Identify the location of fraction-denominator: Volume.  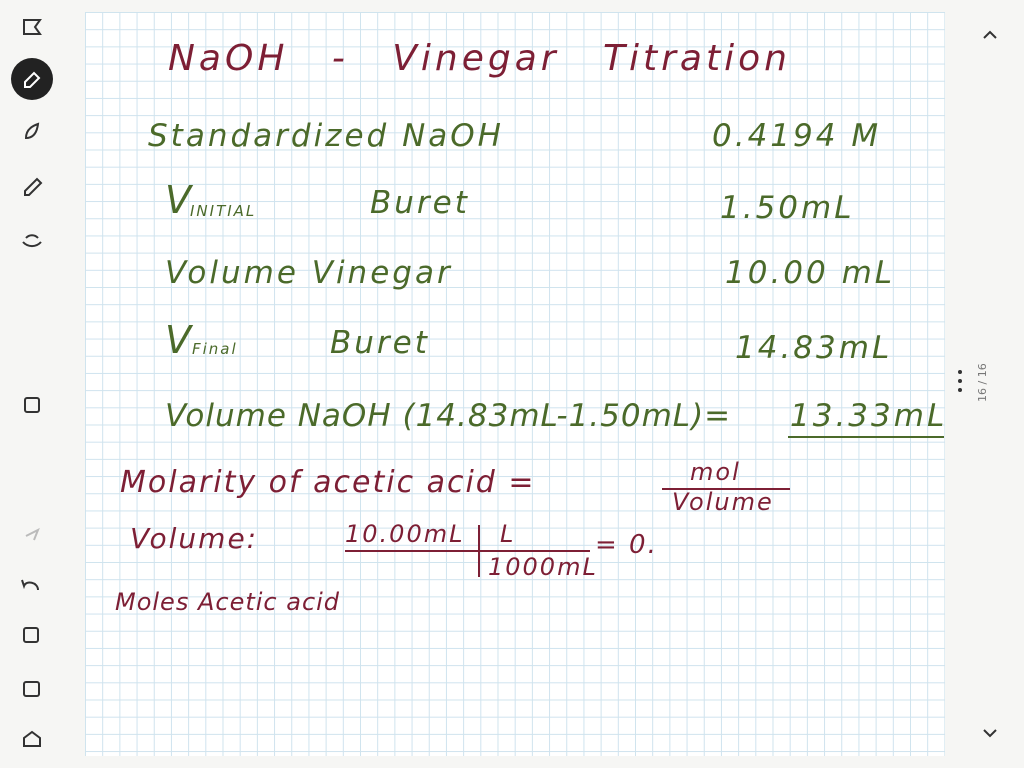
(723, 502).